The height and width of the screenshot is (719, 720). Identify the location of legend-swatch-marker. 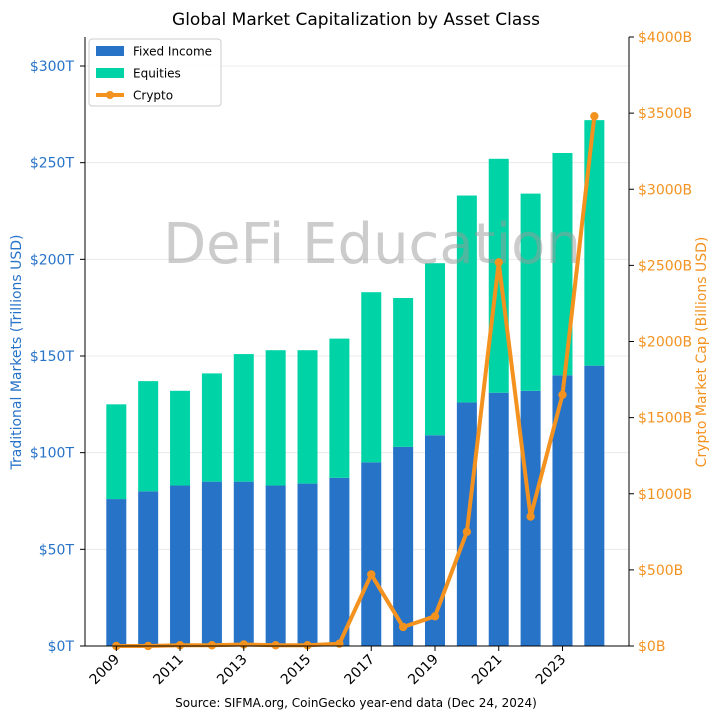
(110, 95).